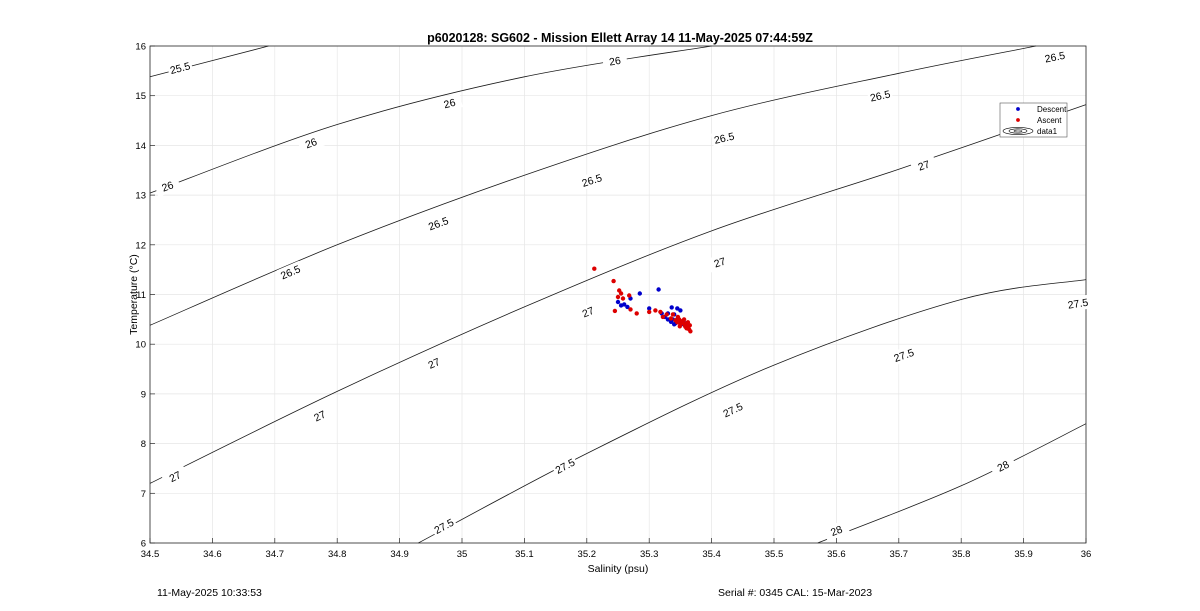  What do you see at coordinates (143, 544) in the screenshot?
I see `y-tick-label: 6` at bounding box center [143, 544].